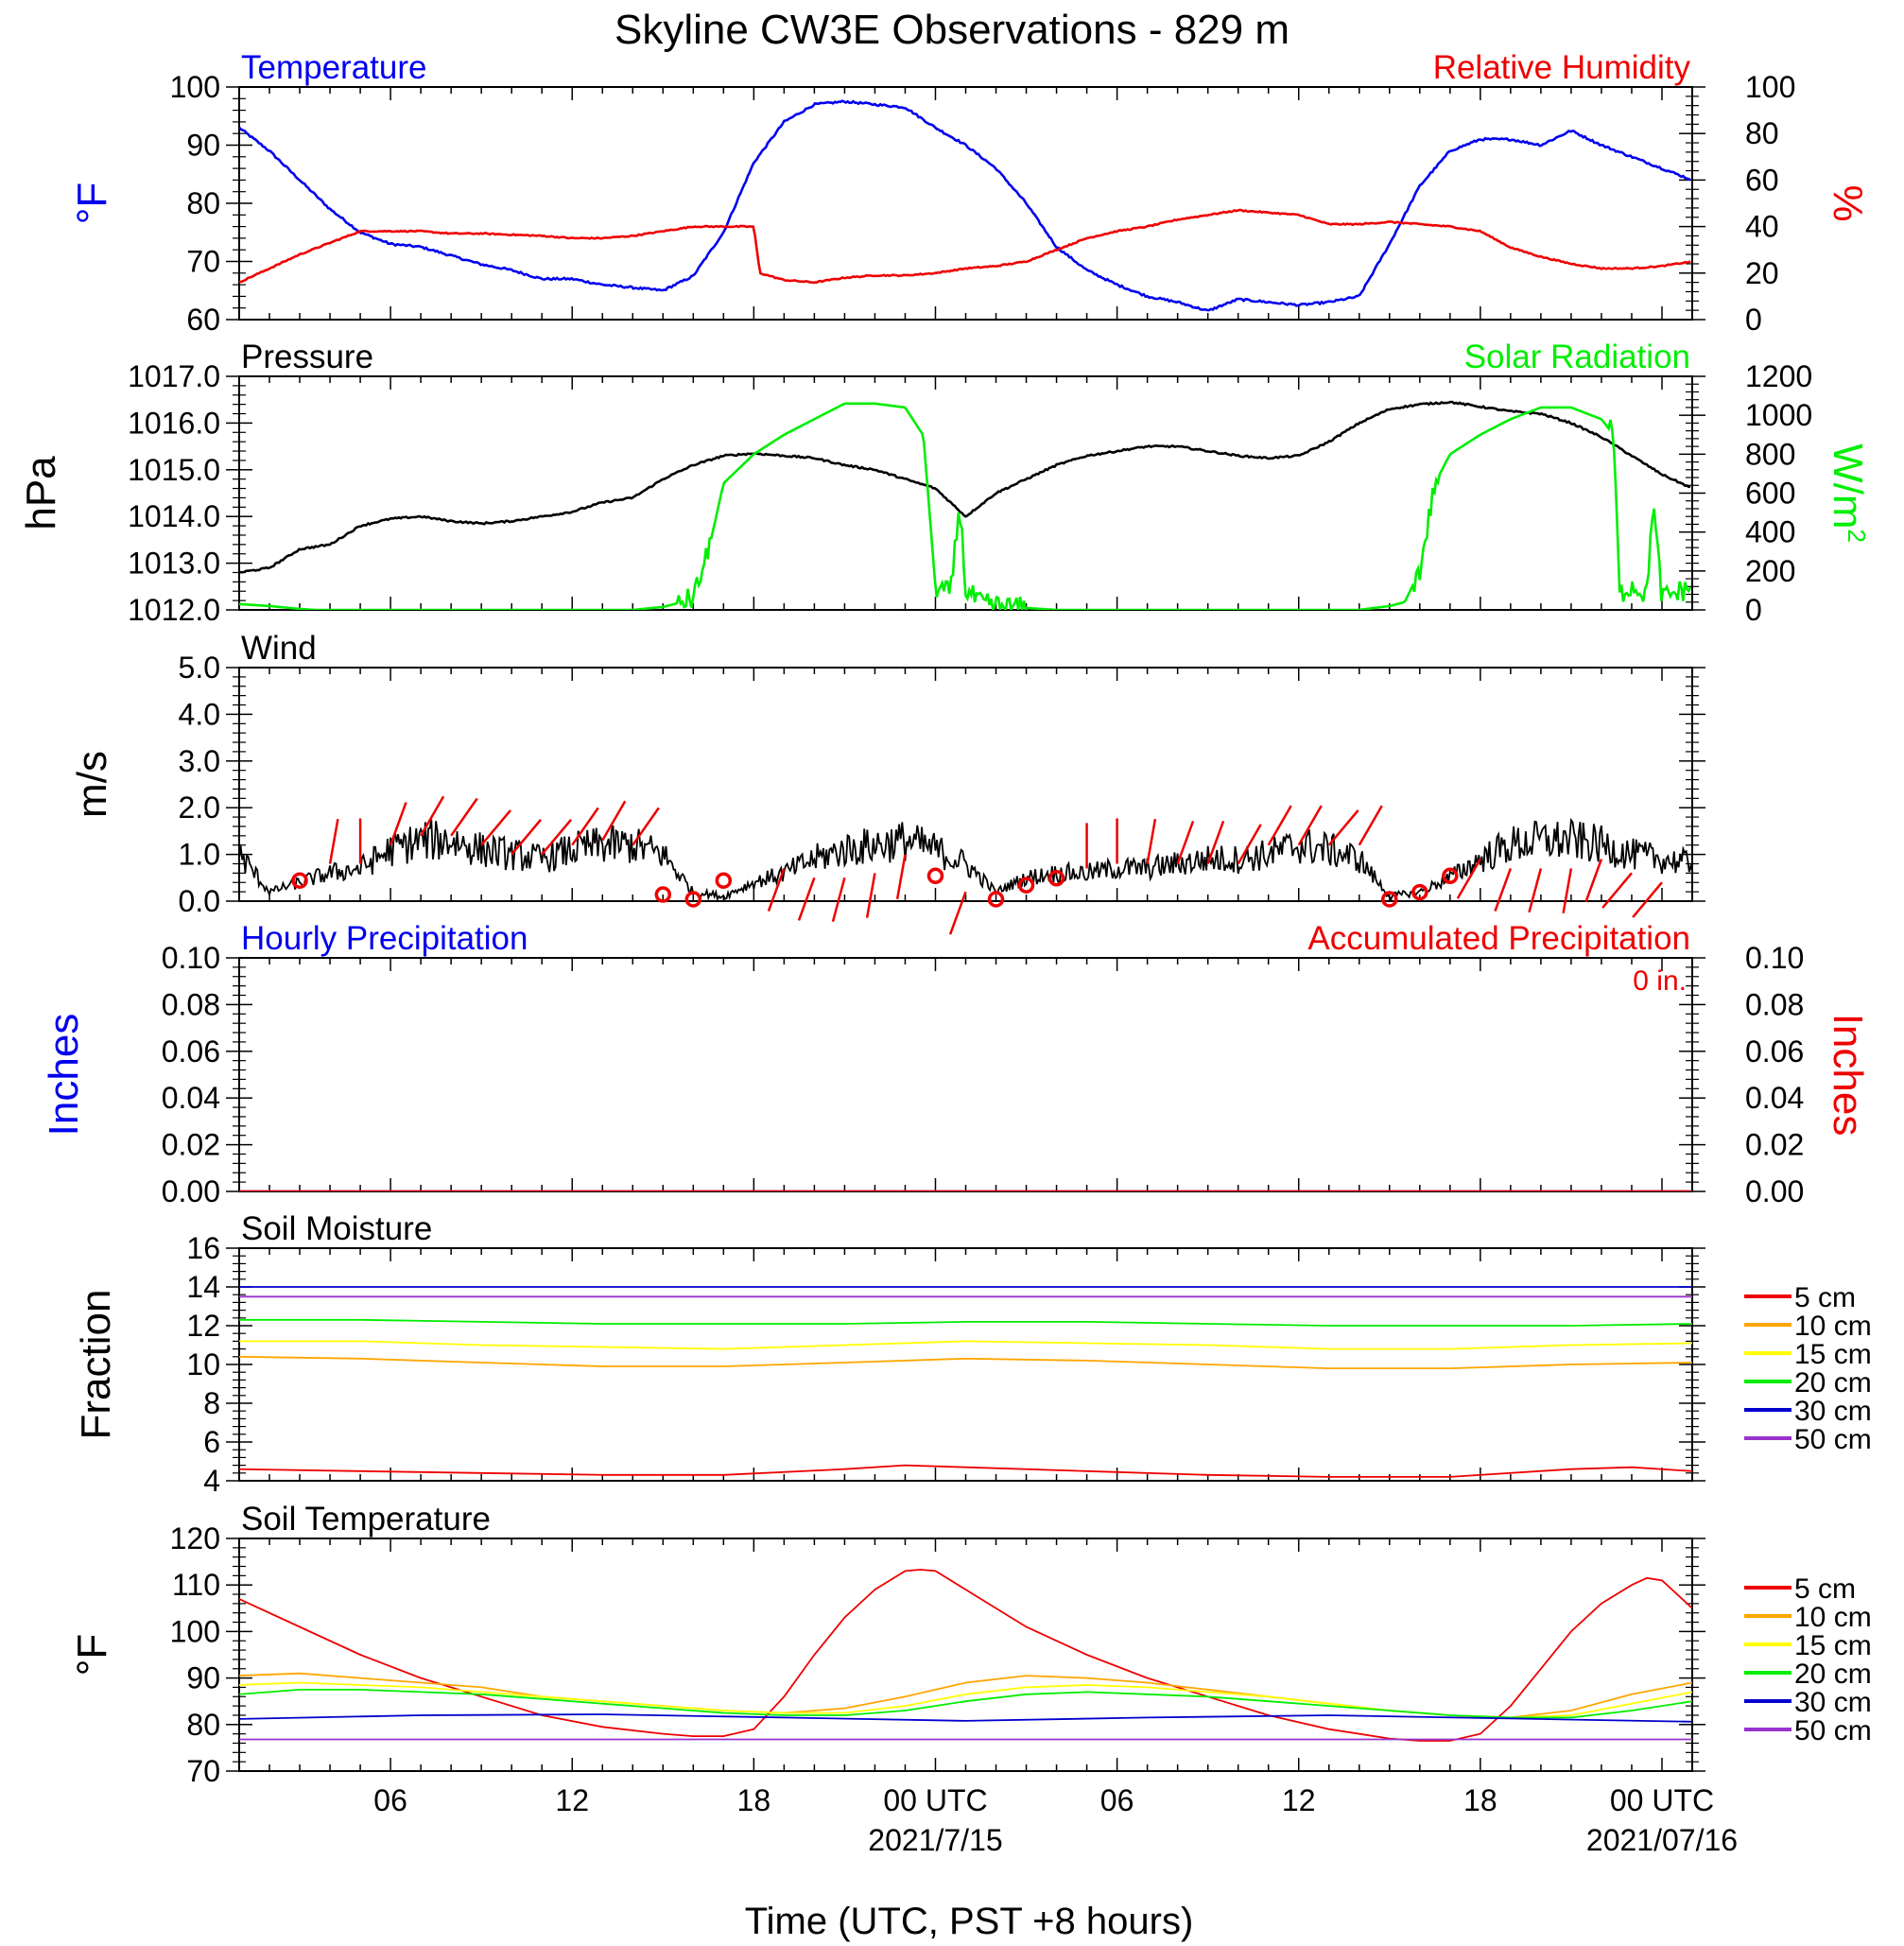  I want to click on y-tick-label-right: 40, so click(1762, 227).